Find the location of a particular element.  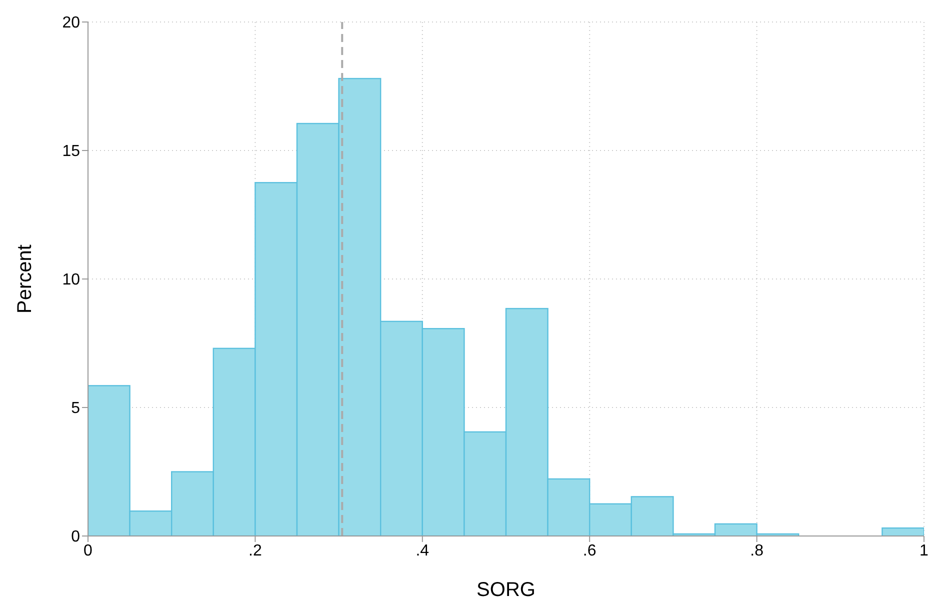

y-tick-label: 15 is located at coordinates (71, 151).